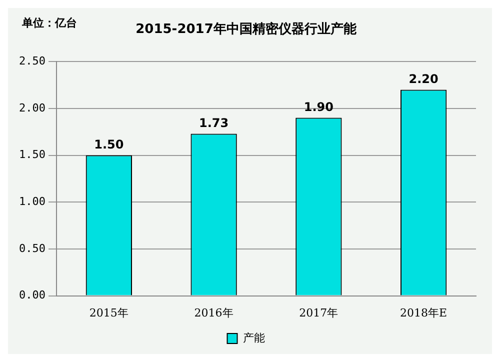 The image size is (500, 362). Describe the element at coordinates (253, 337) in the screenshot. I see `legend-label: 产能` at that location.